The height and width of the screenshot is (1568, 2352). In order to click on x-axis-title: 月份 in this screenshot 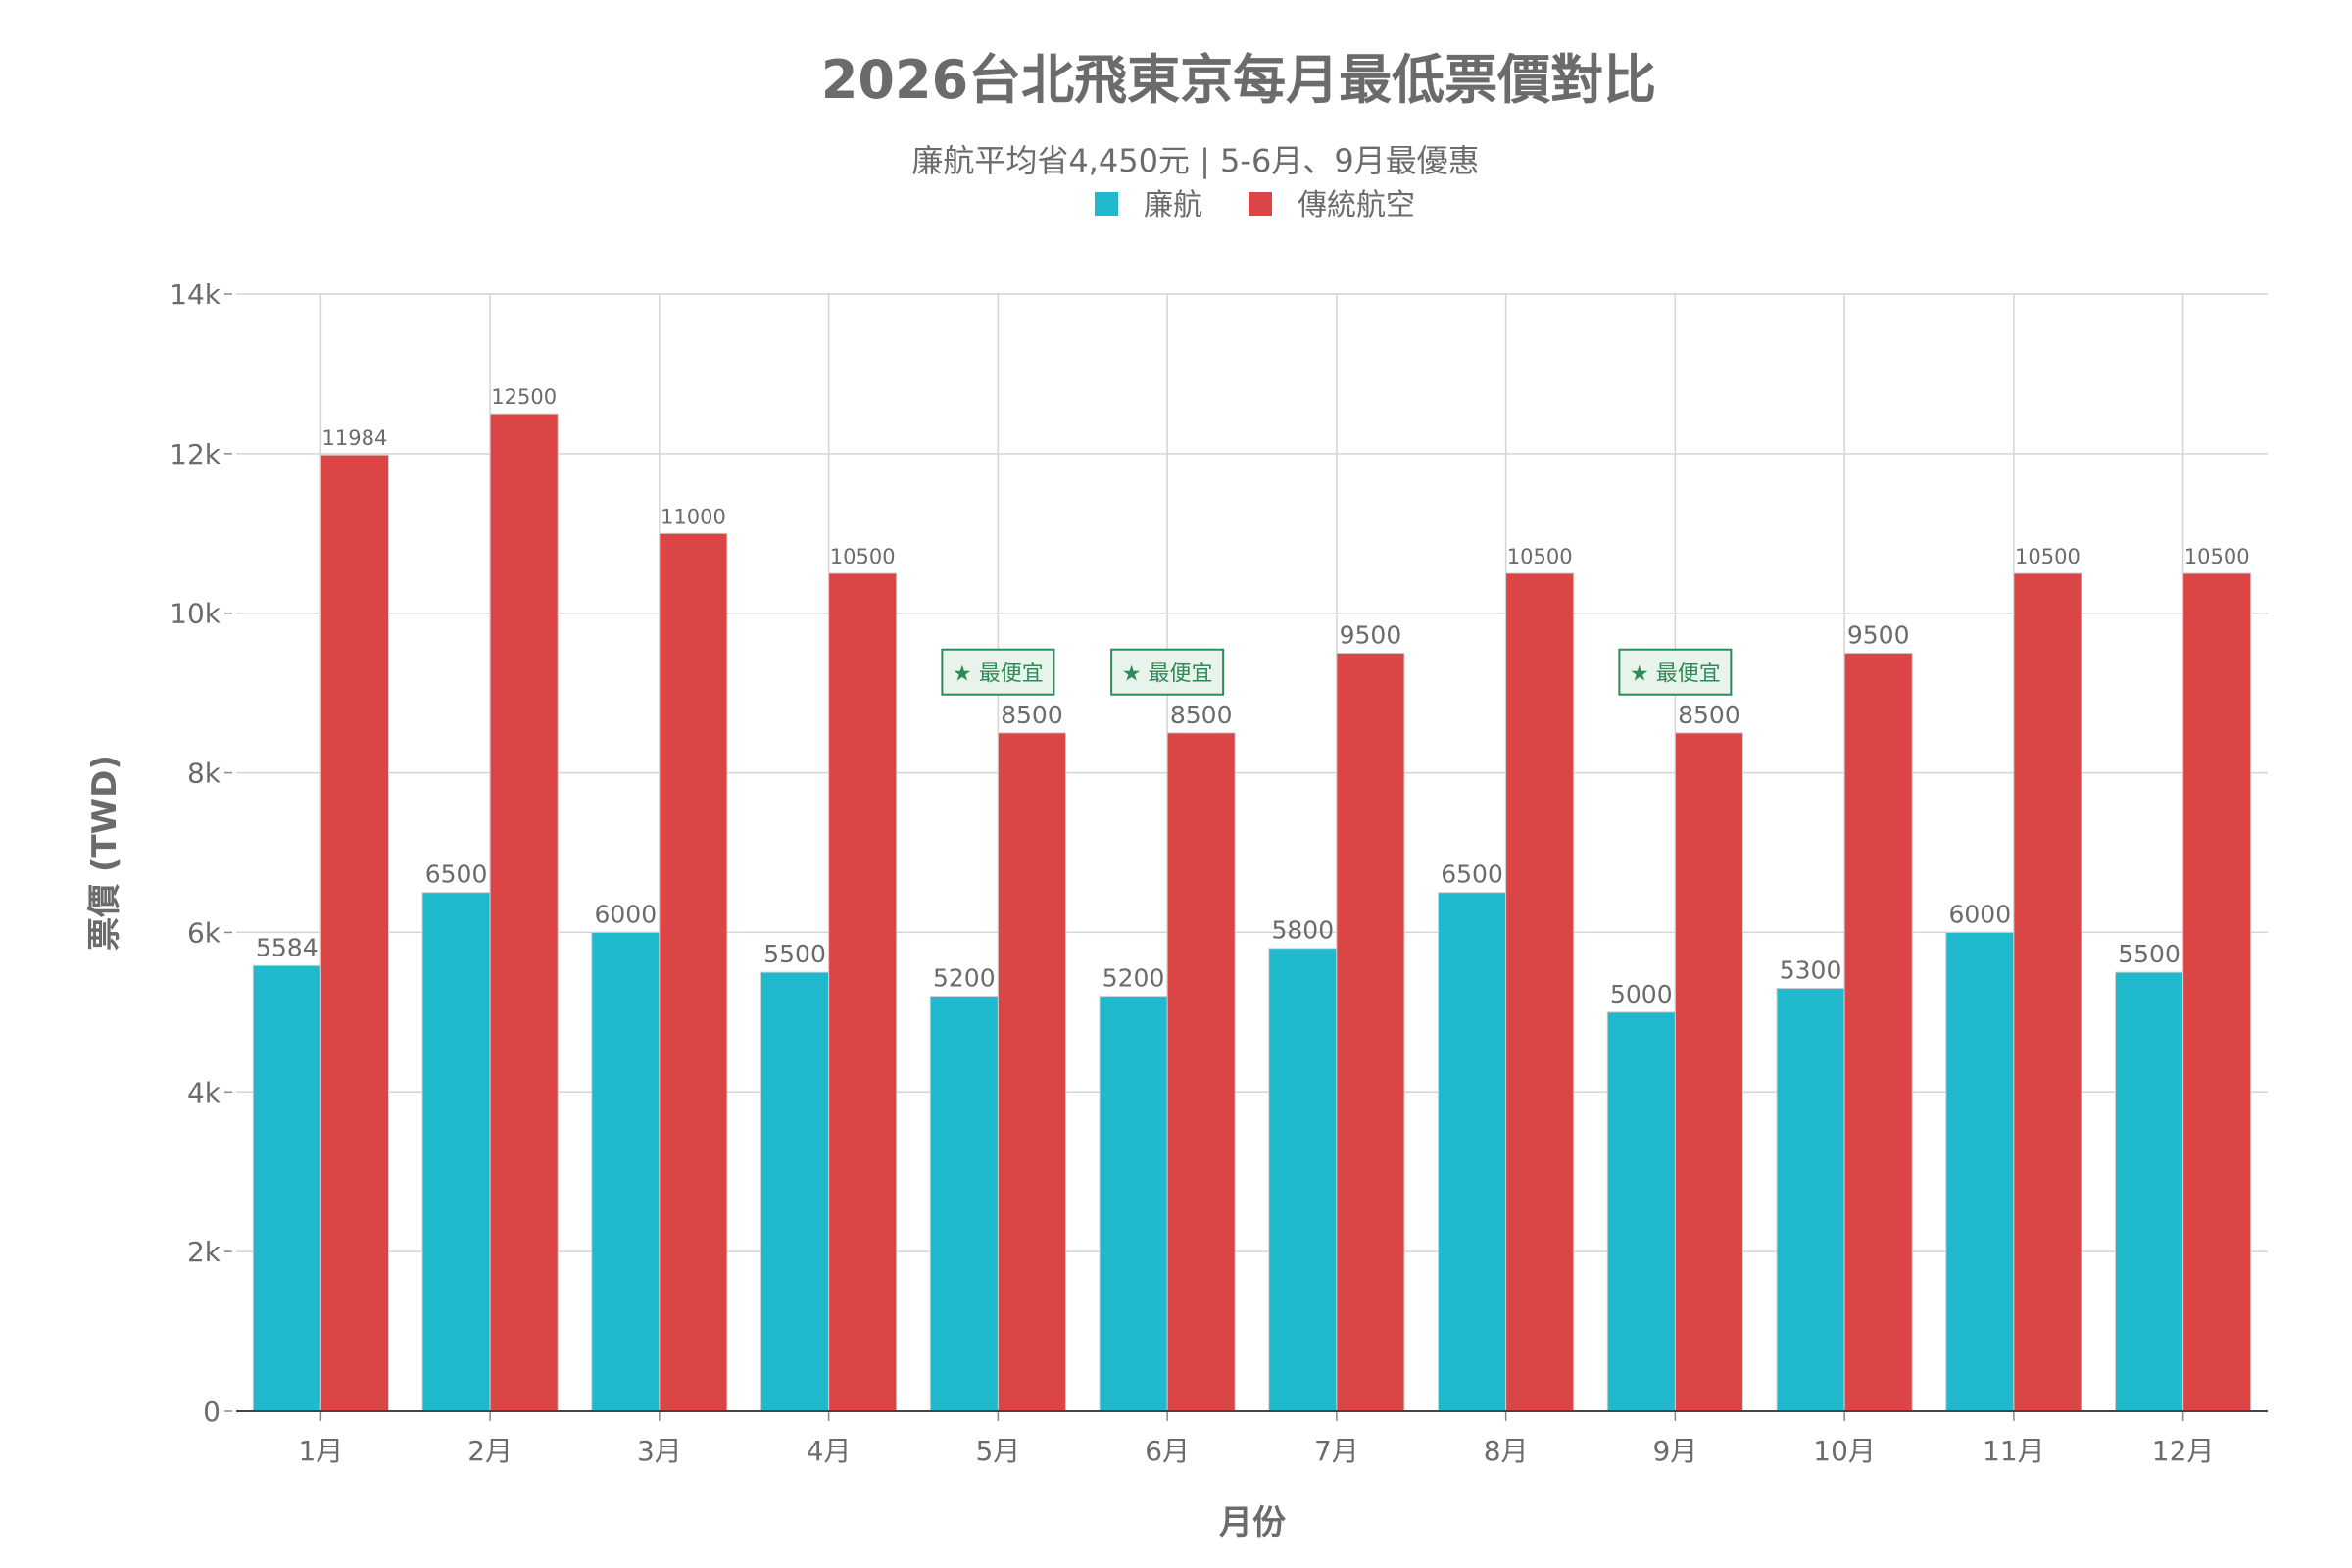, I will do `click(1252, 1523)`.